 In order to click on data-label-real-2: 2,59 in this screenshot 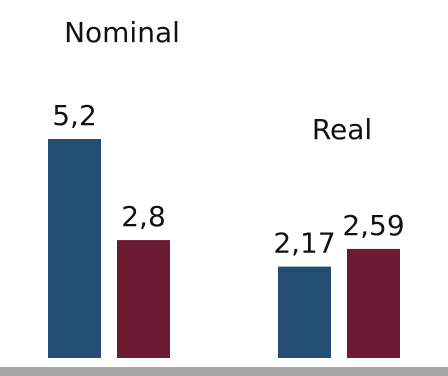, I will do `click(373, 225)`.